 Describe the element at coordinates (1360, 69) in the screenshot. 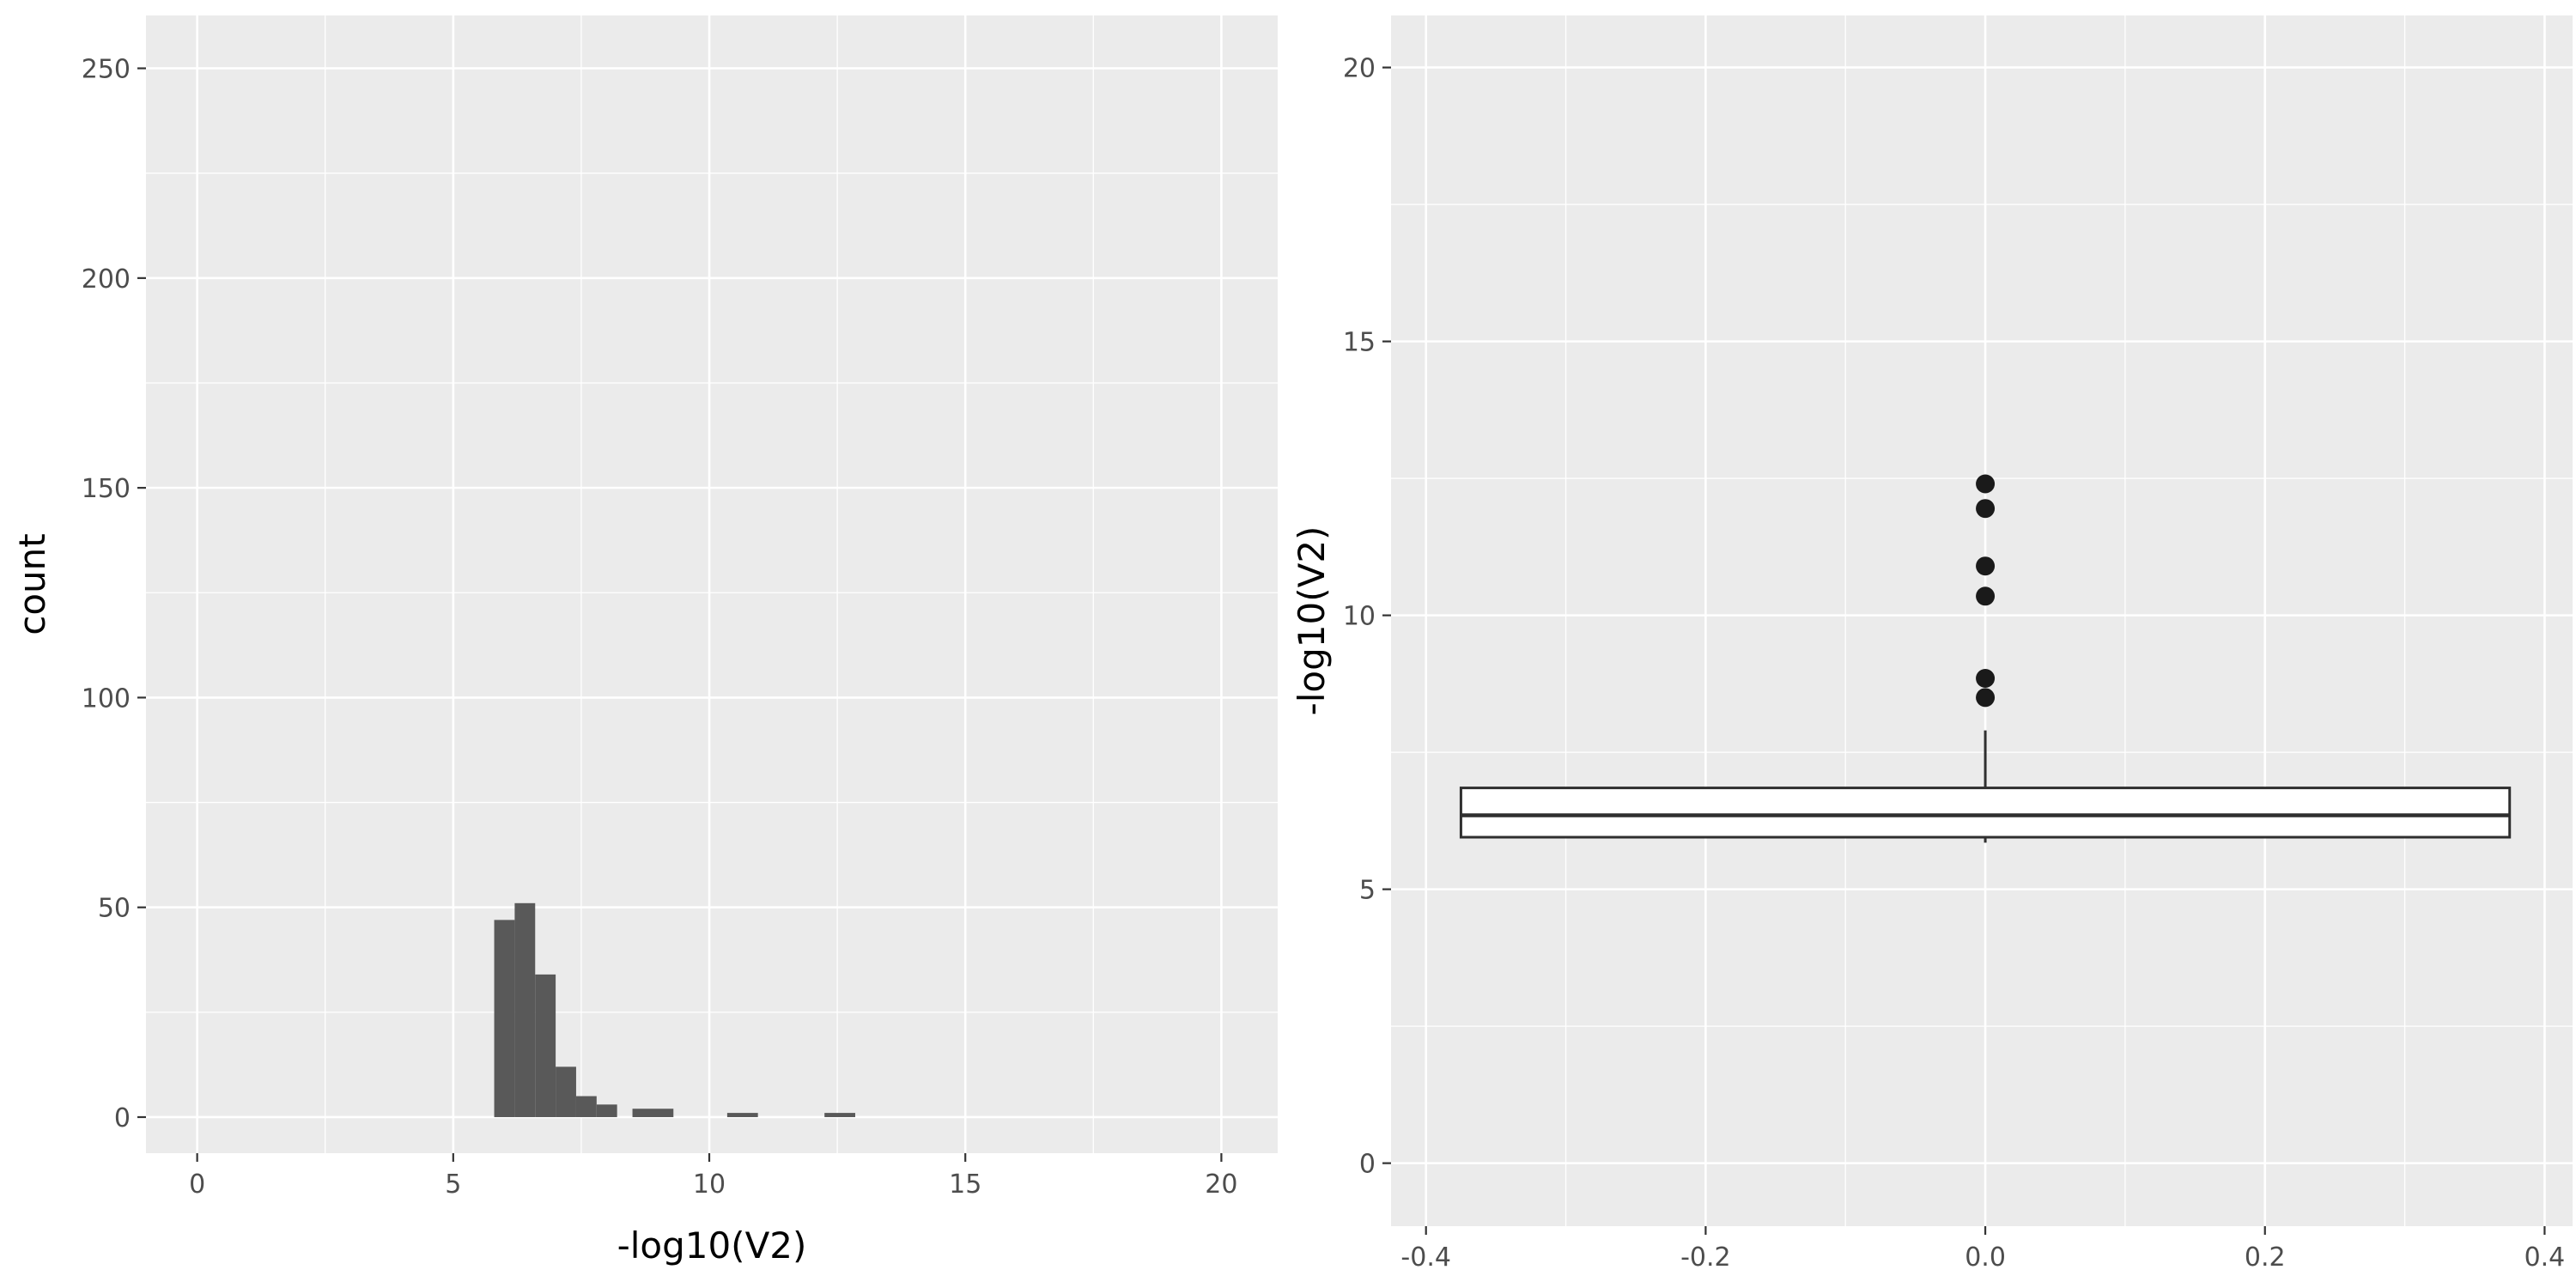

I see `y-tick-label: 20` at that location.